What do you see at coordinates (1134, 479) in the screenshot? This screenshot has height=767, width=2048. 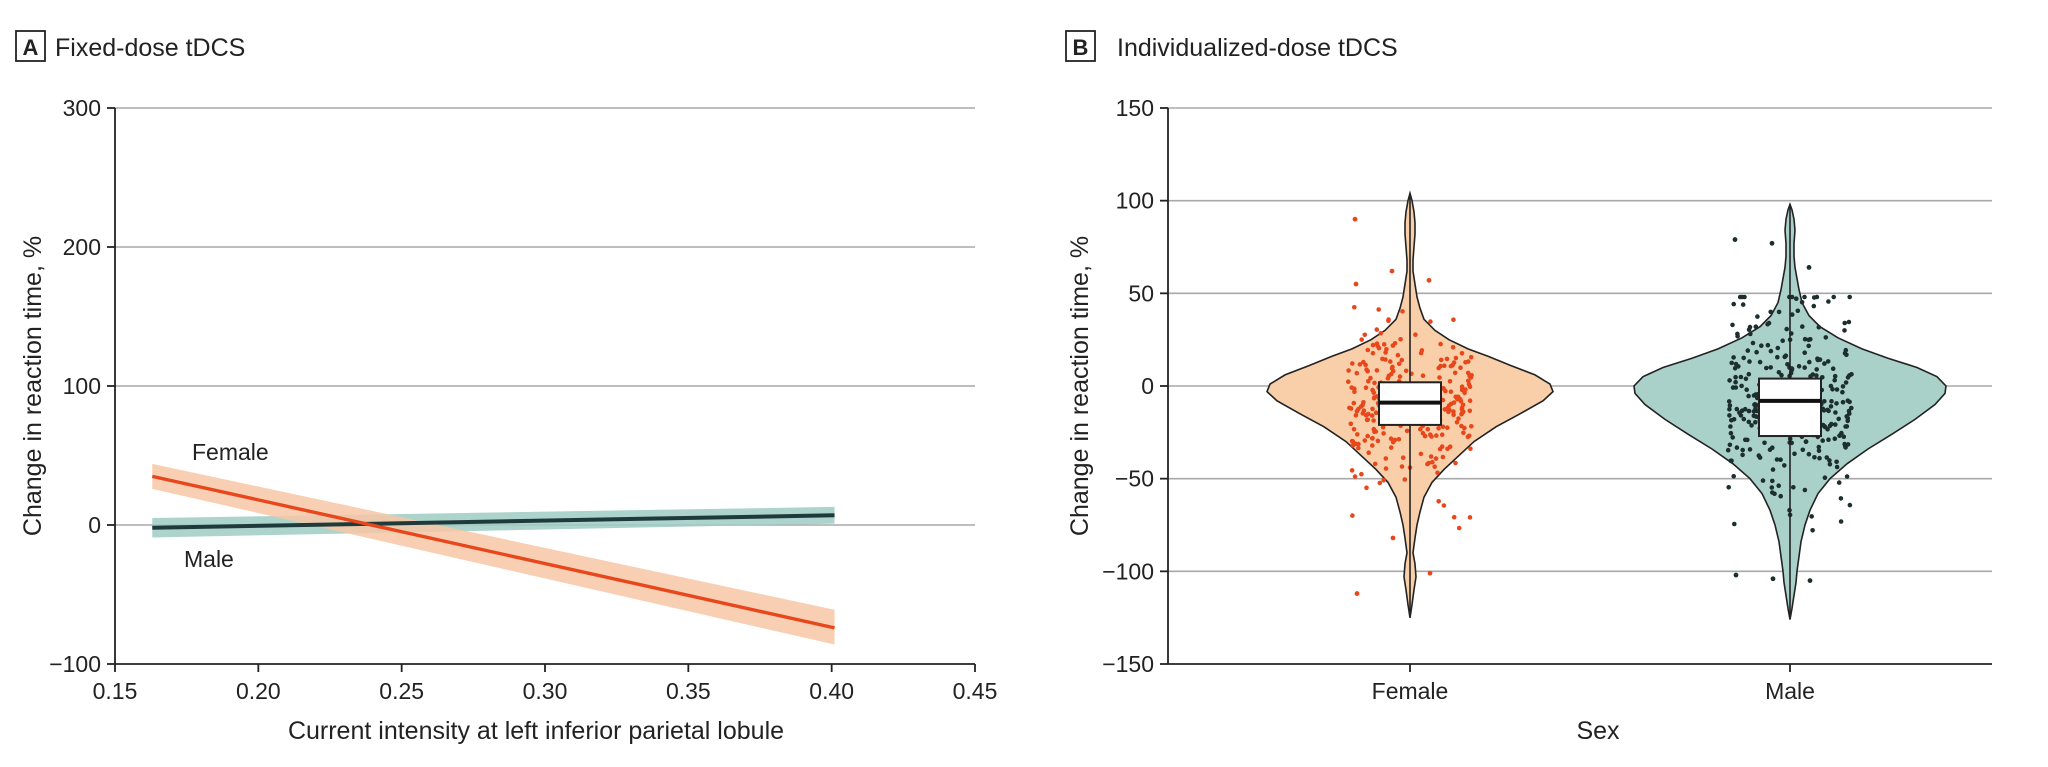 I see `panel-b-y-tick-label: −50` at bounding box center [1134, 479].